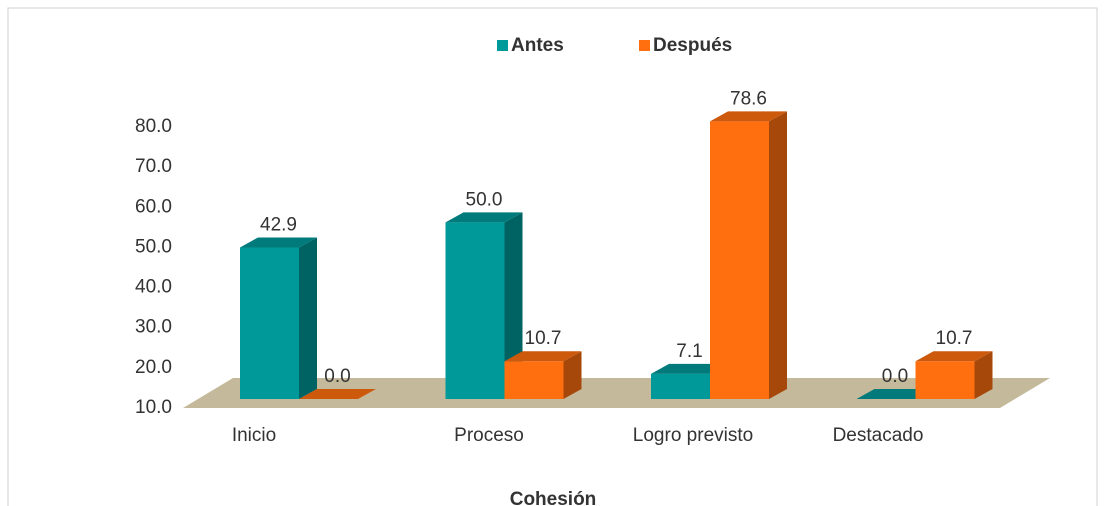  I want to click on y-tick-label: 70.0, so click(153, 166).